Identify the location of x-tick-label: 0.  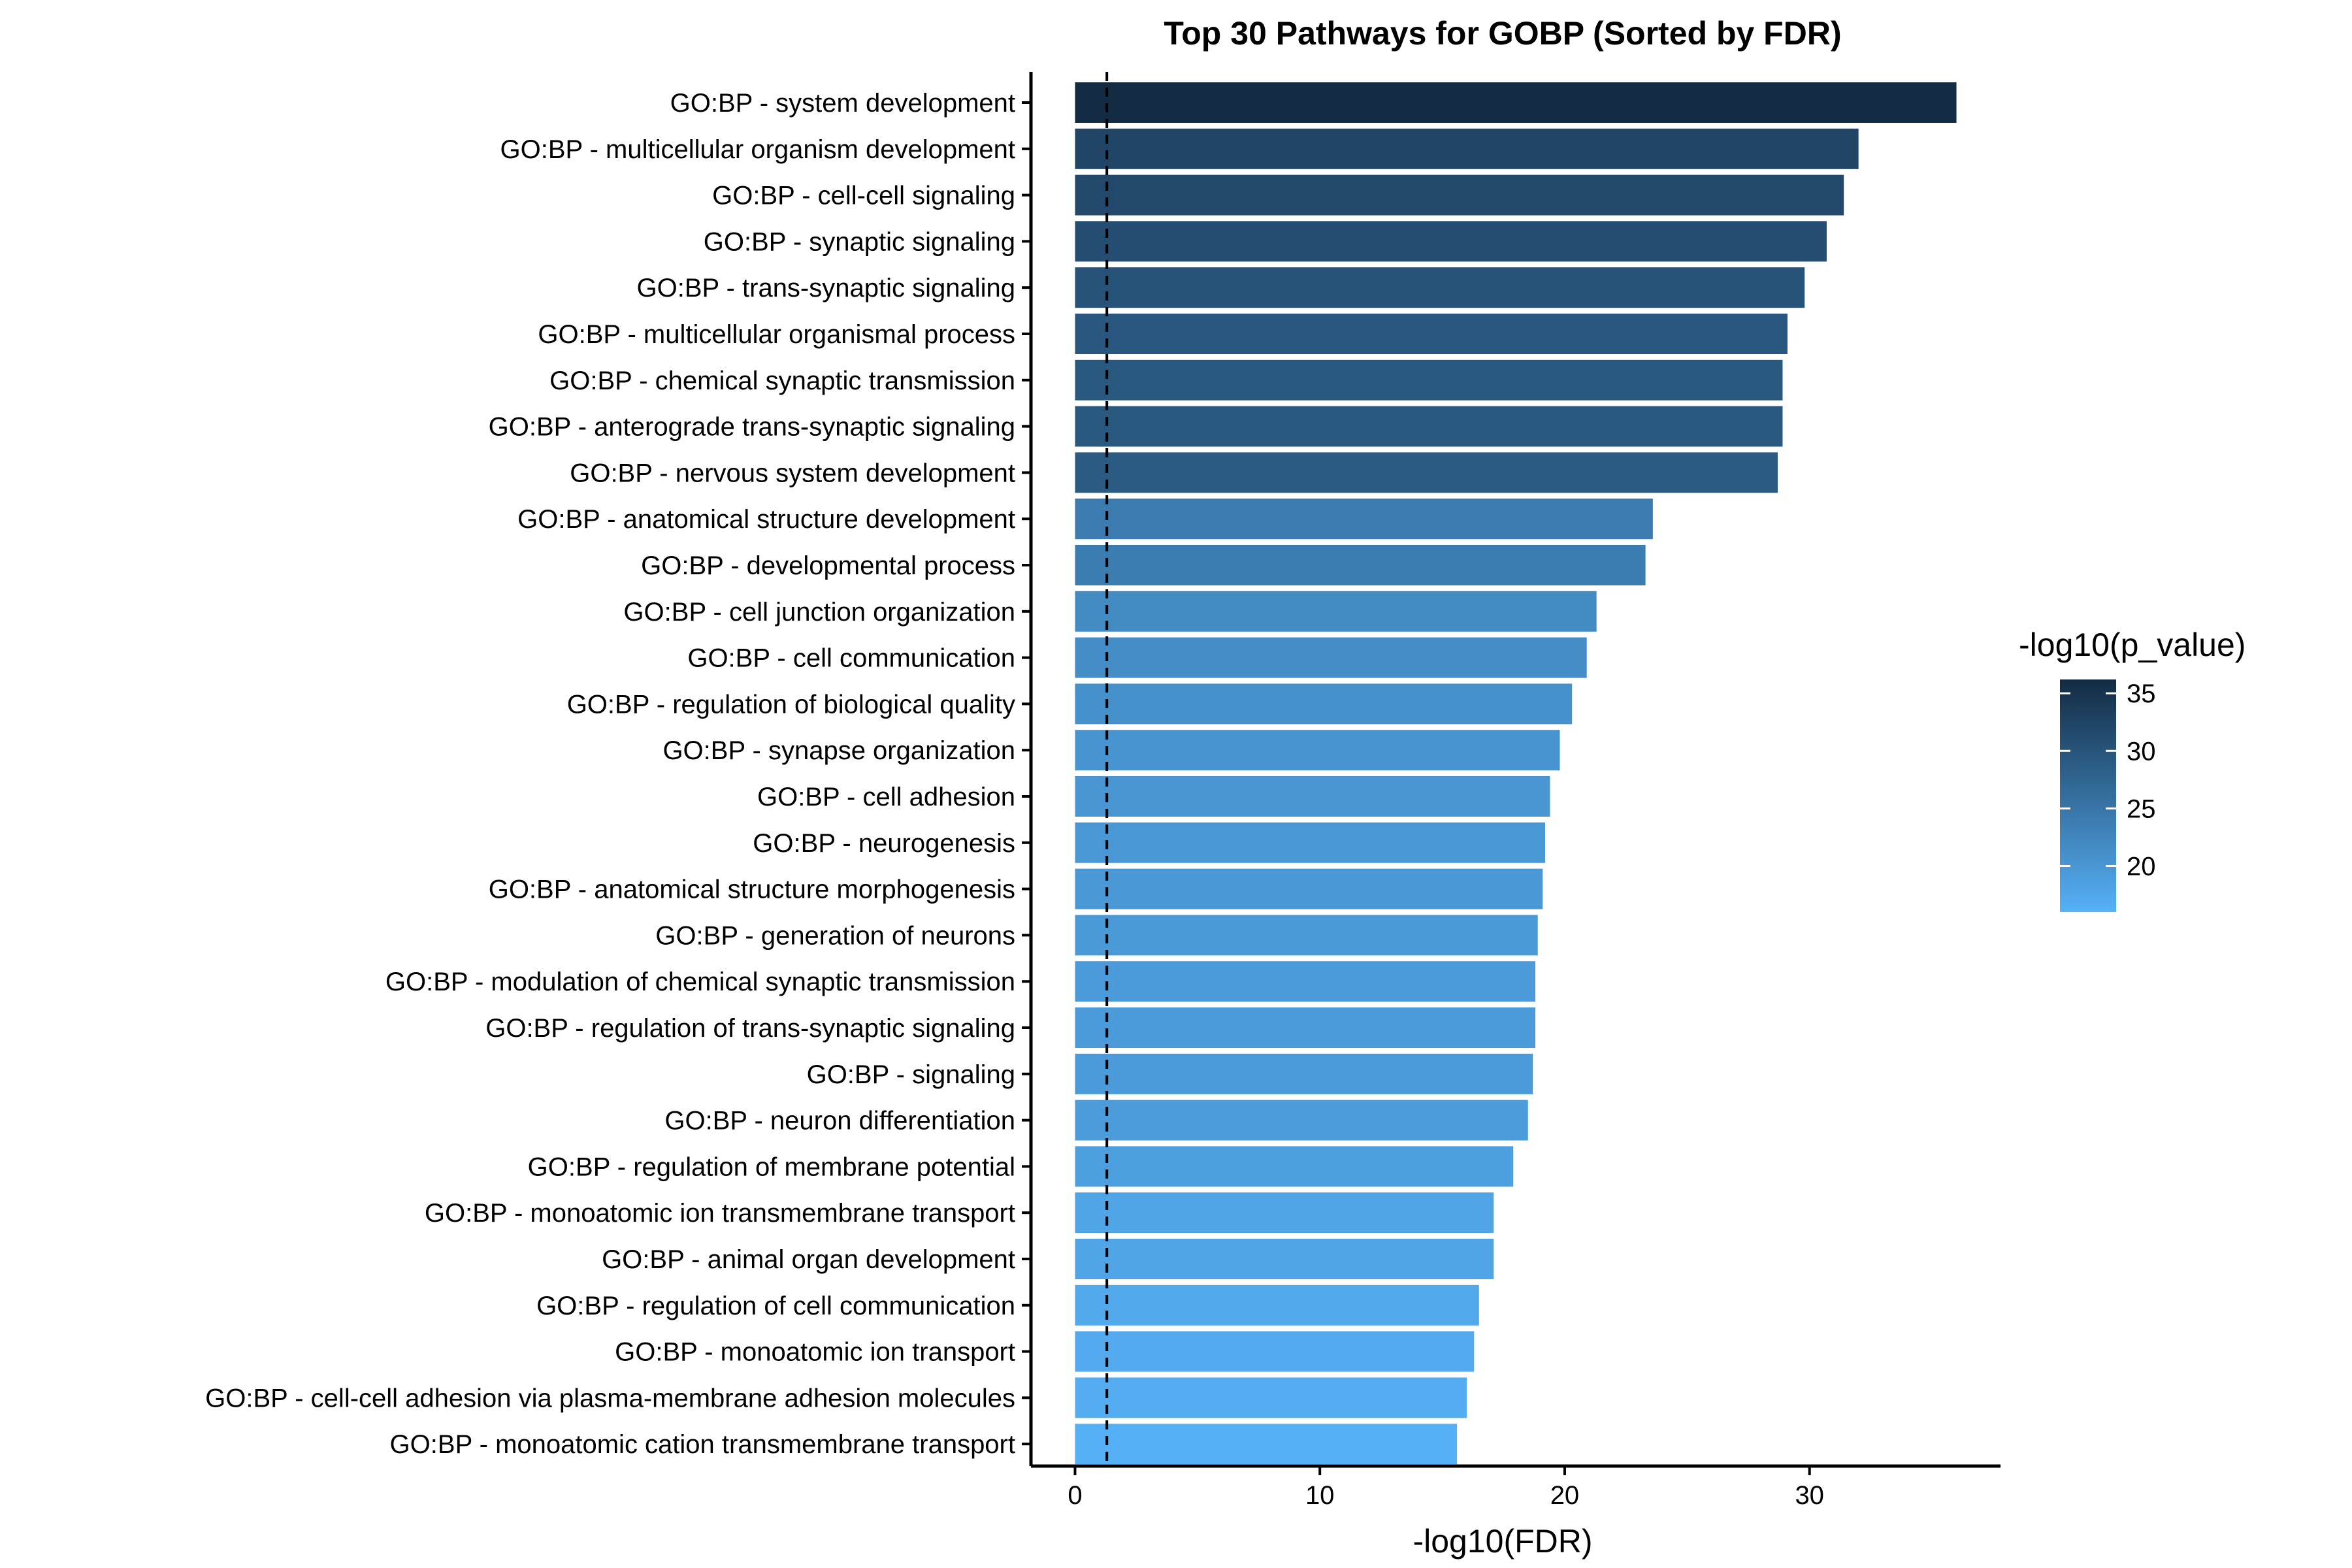
(1075, 1495).